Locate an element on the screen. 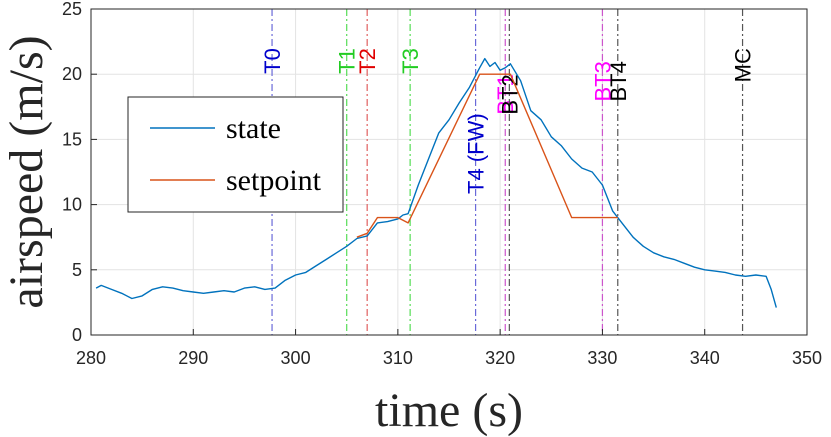 This screenshot has height=437, width=831. event-label: T2 is located at coordinates (367, 61).